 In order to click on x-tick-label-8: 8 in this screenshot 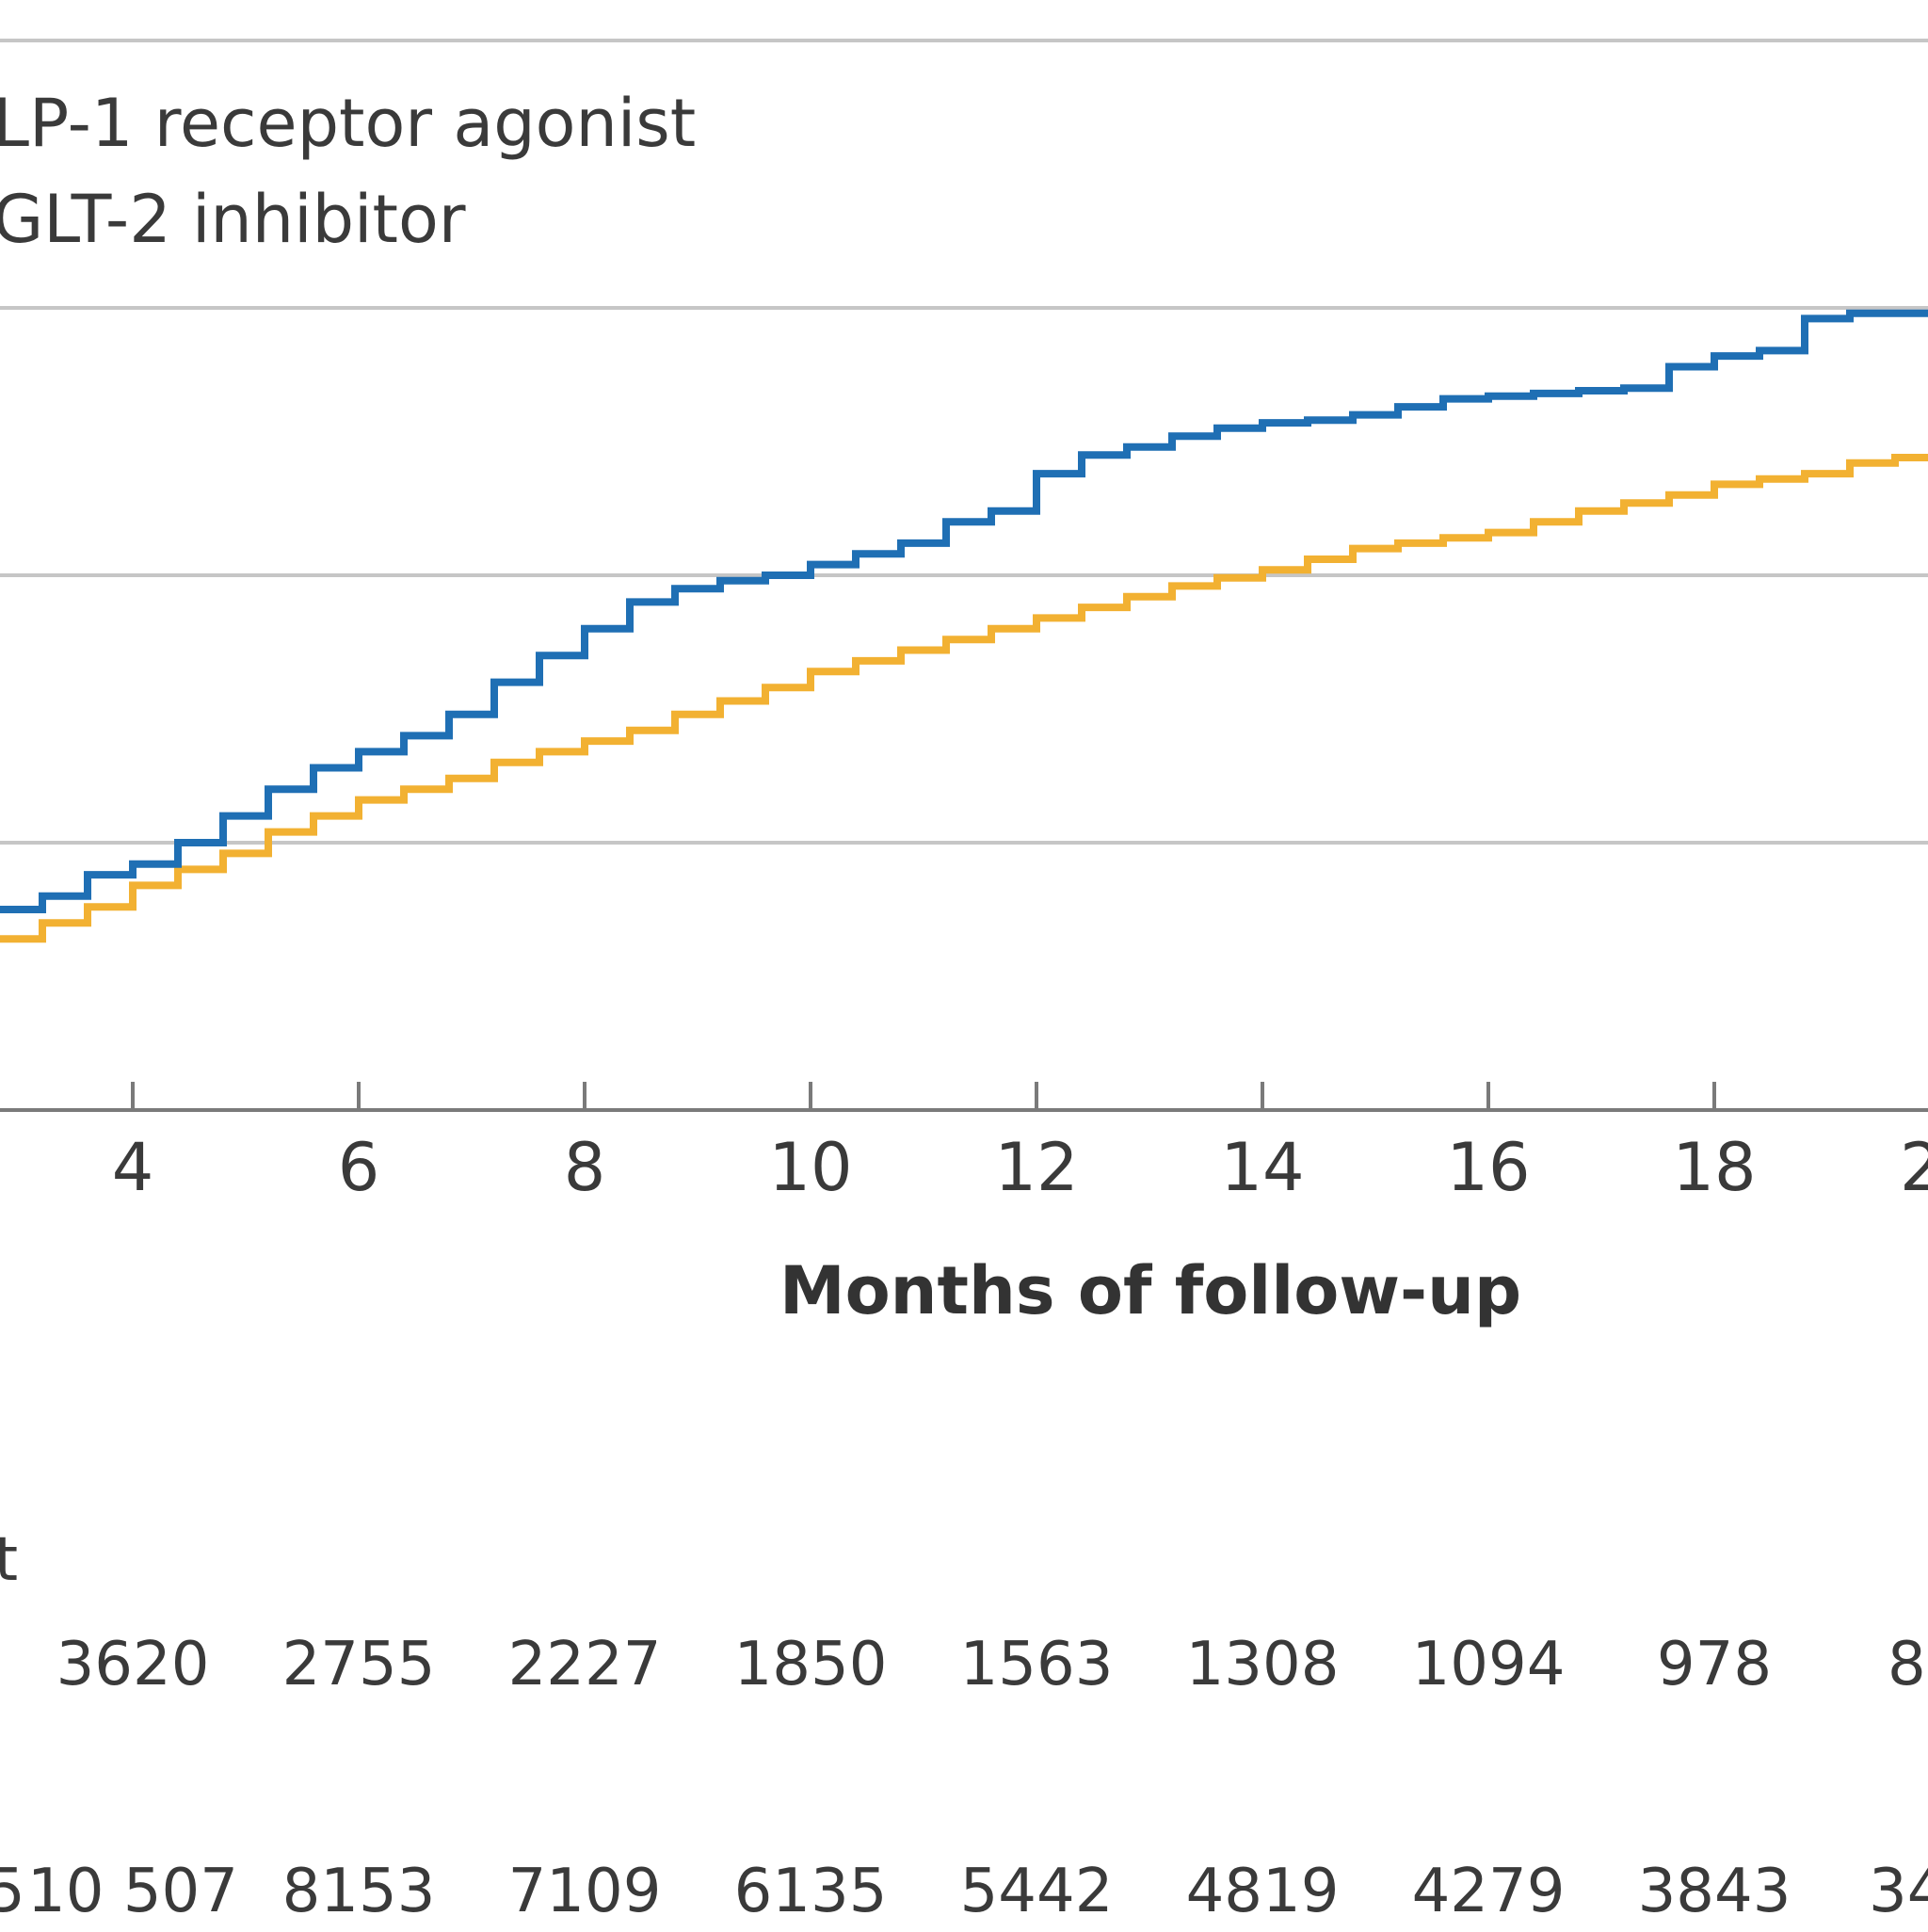, I will do `click(585, 1167)`.